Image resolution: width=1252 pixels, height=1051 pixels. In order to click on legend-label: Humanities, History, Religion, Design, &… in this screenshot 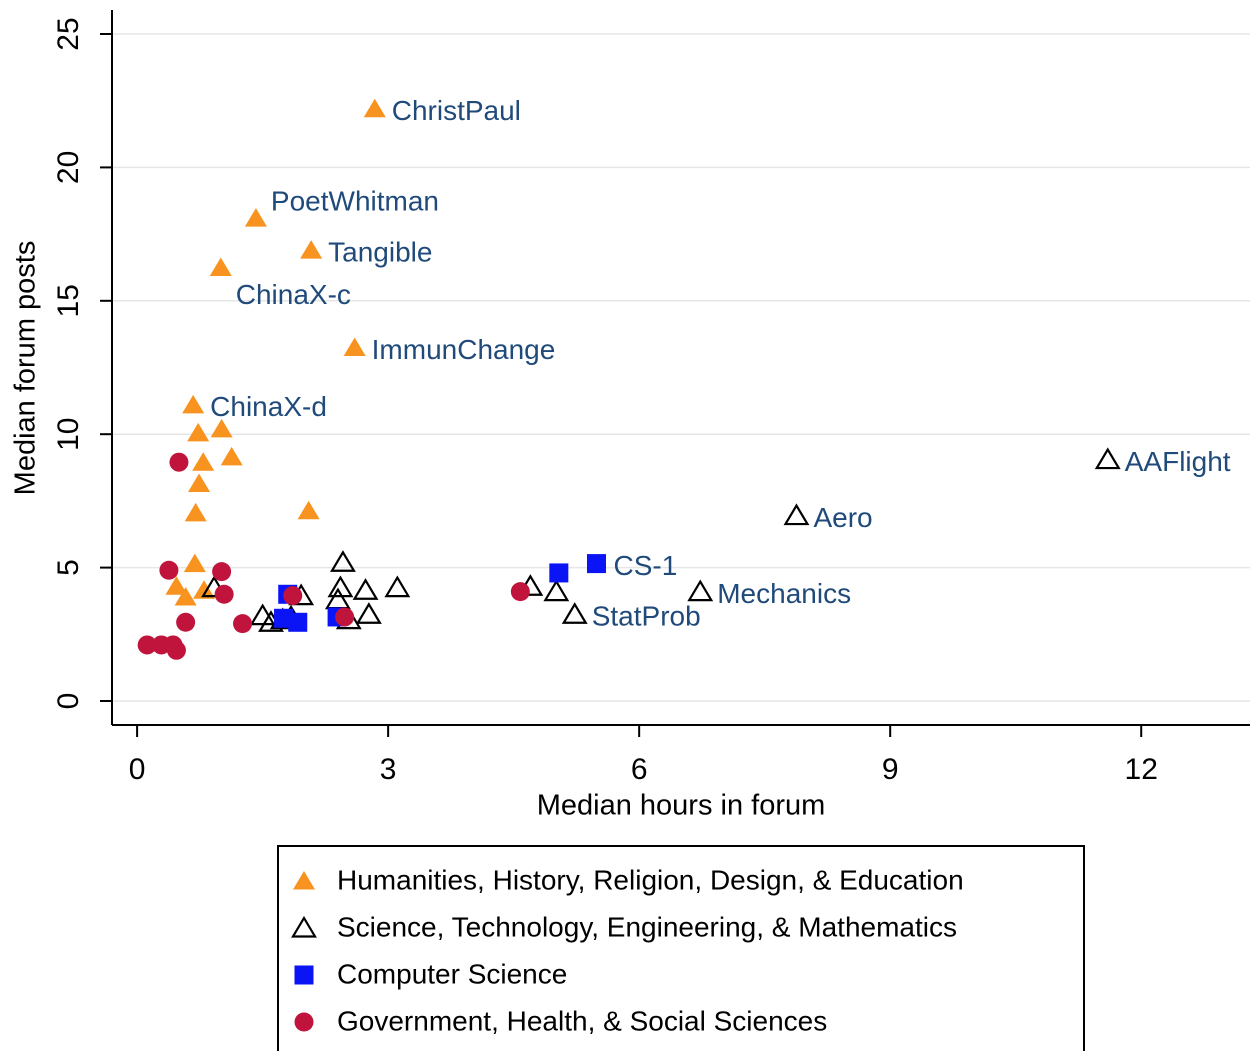, I will do `click(650, 879)`.